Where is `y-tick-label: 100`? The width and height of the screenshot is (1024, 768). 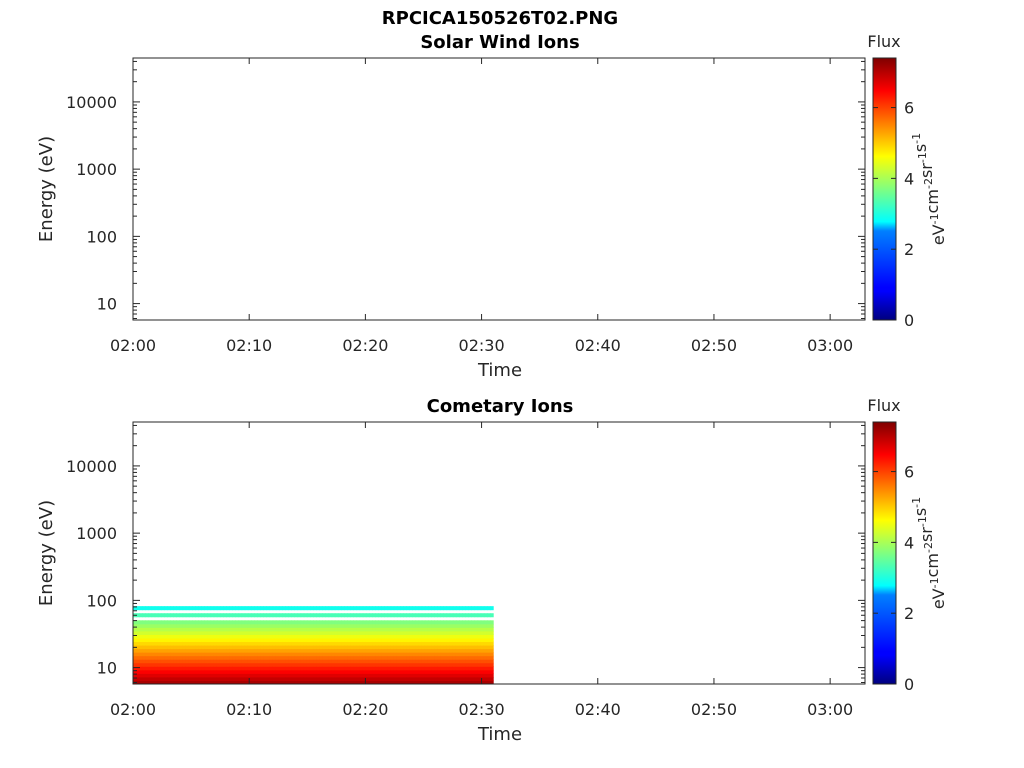
y-tick-label: 100 is located at coordinates (101, 236).